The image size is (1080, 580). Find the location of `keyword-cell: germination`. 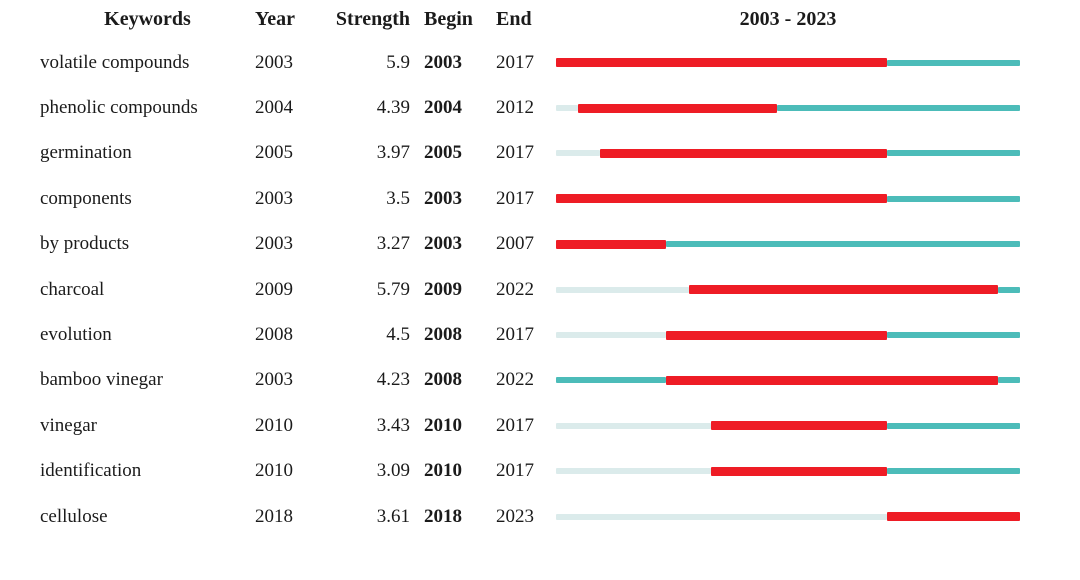

keyword-cell: germination is located at coordinates (86, 153).